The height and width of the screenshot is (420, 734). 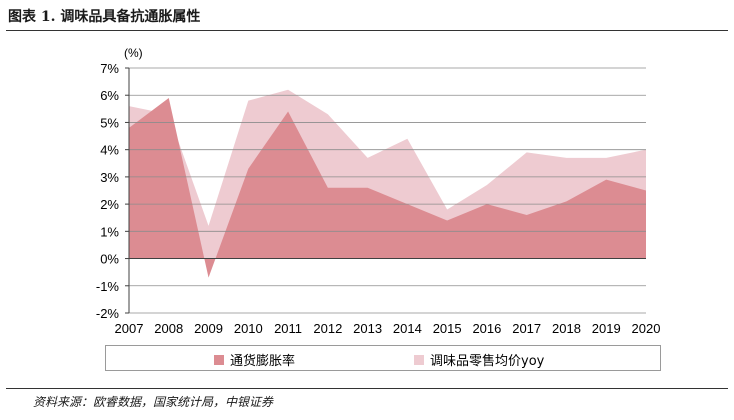 I want to click on legend-label-price-yoy: 调味品零售均价yoy, so click(x=487, y=361).